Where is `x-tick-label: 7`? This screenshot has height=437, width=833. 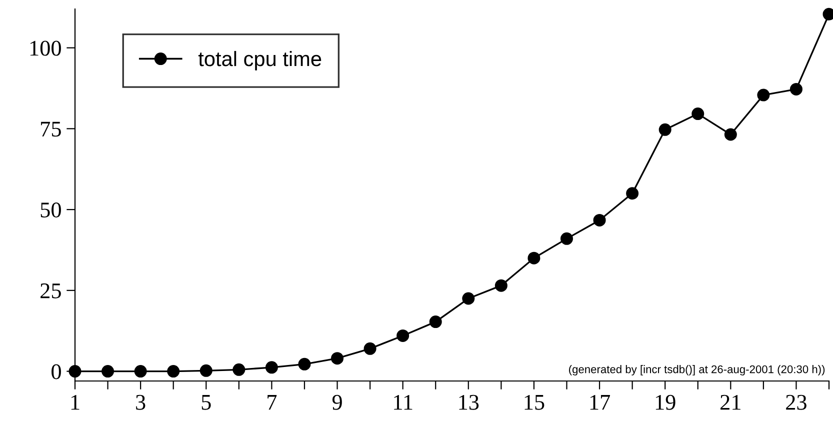
x-tick-label: 7 is located at coordinates (272, 402).